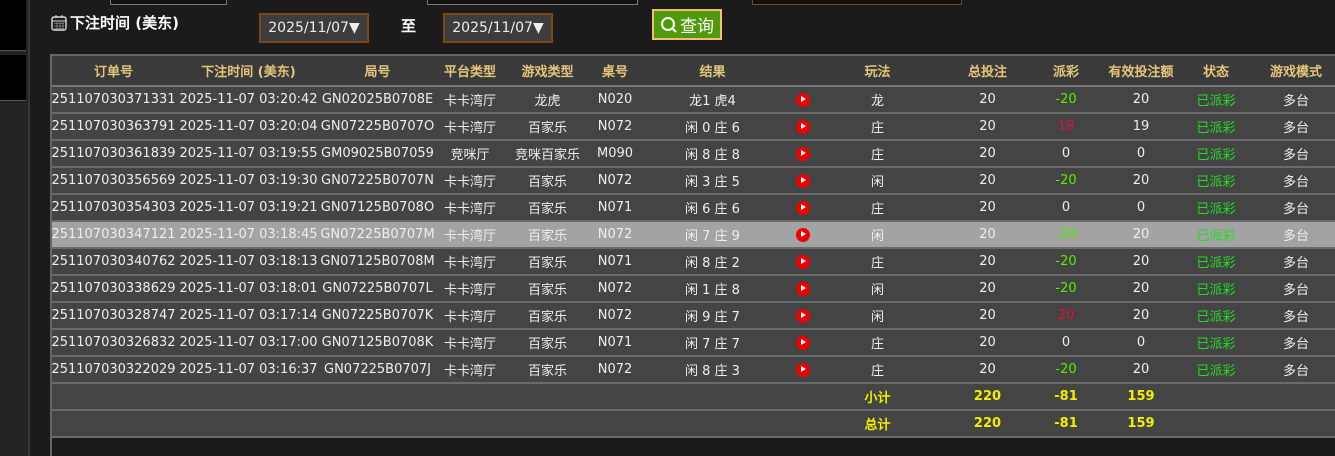 The height and width of the screenshot is (456, 1335). Describe the element at coordinates (59, 22) in the screenshot. I see `calendar-icon` at that location.